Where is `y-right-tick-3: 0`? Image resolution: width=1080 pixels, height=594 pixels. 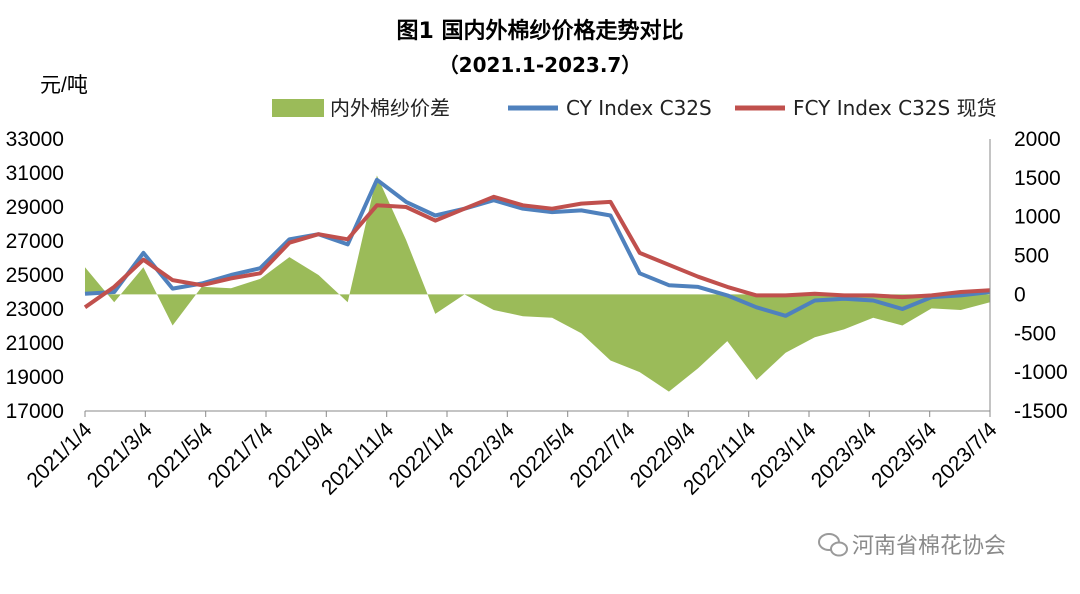 y-right-tick-3: 0 is located at coordinates (1020, 294).